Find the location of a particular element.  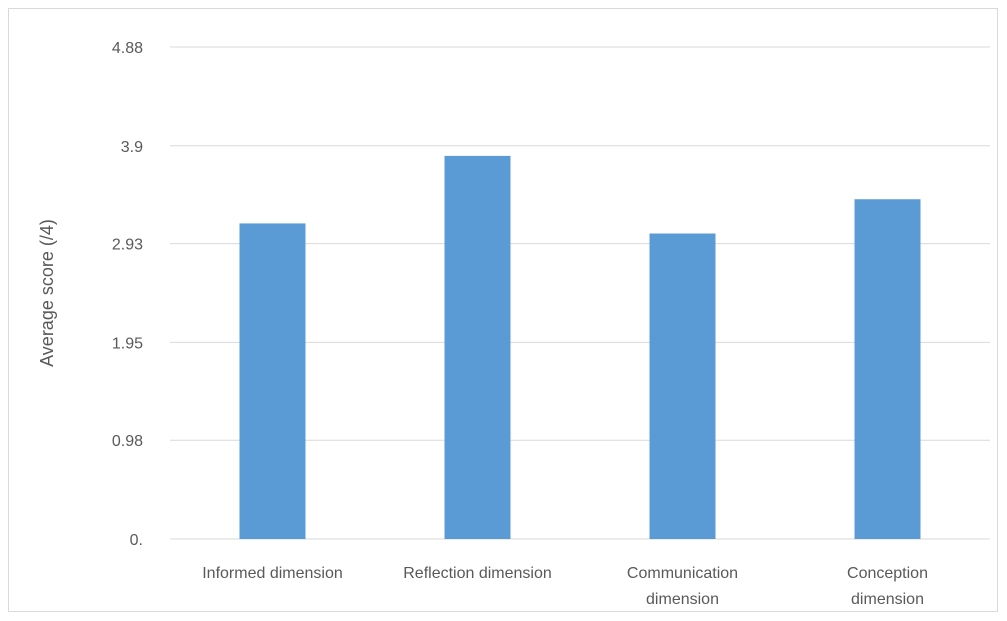

x-tick-label: Conception is located at coordinates (887, 573).